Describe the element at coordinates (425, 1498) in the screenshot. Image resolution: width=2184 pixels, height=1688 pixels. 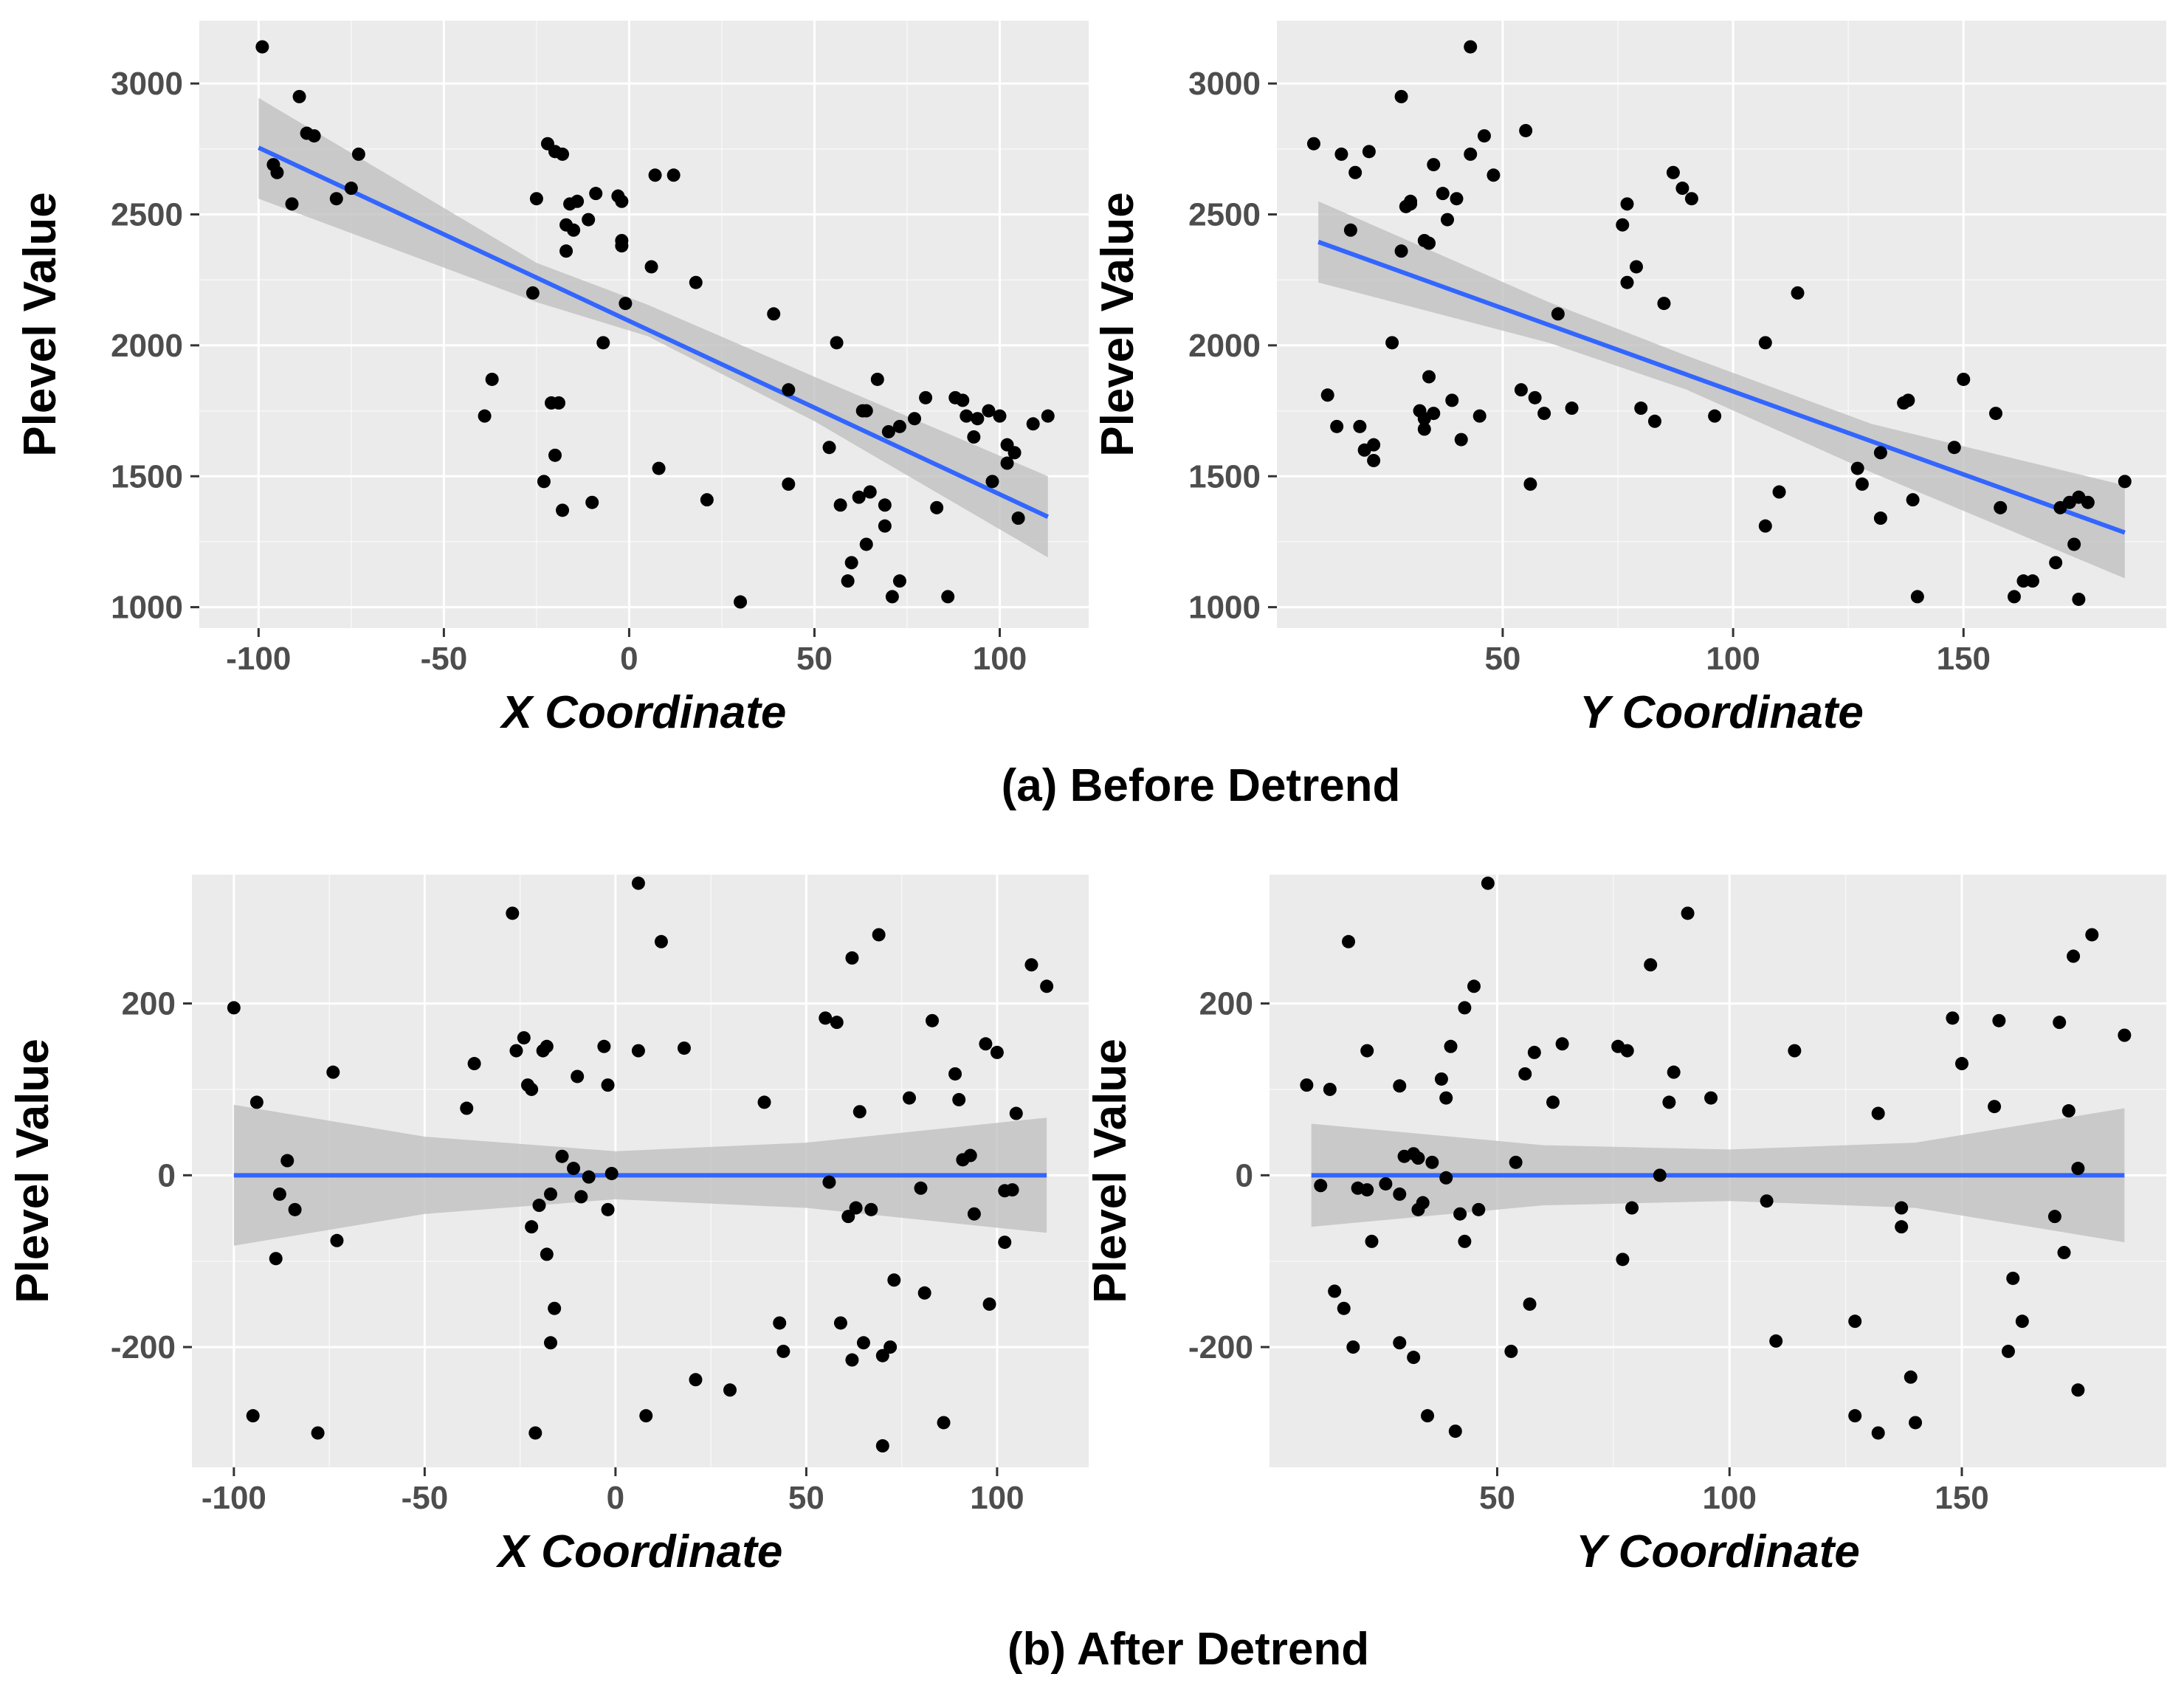
I see `x-tick-label: -50` at that location.